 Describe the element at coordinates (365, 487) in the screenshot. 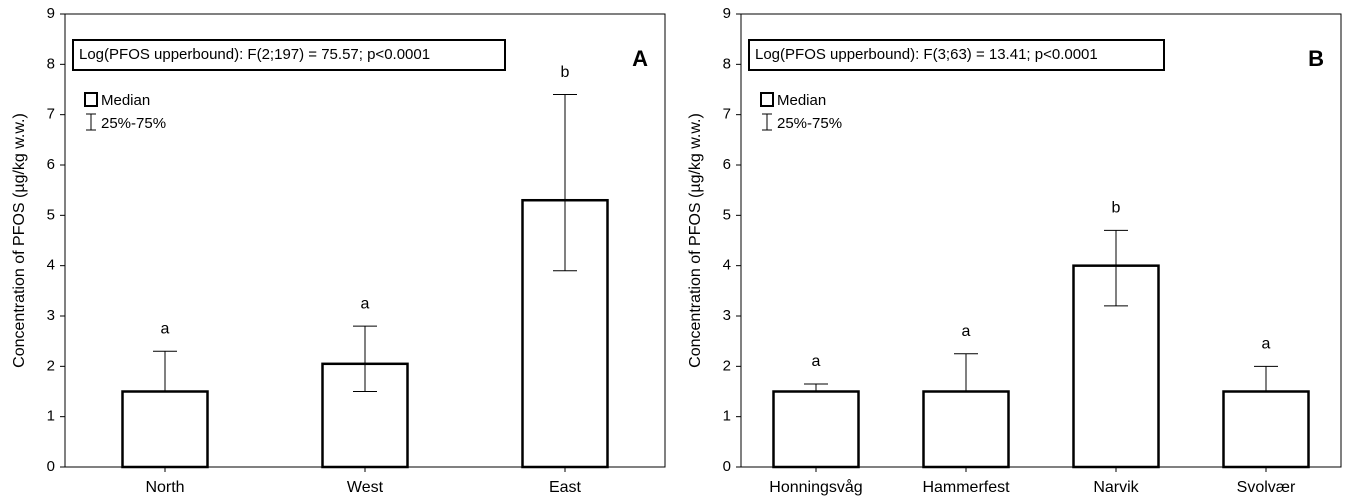

I see `x-tick-label: West` at that location.